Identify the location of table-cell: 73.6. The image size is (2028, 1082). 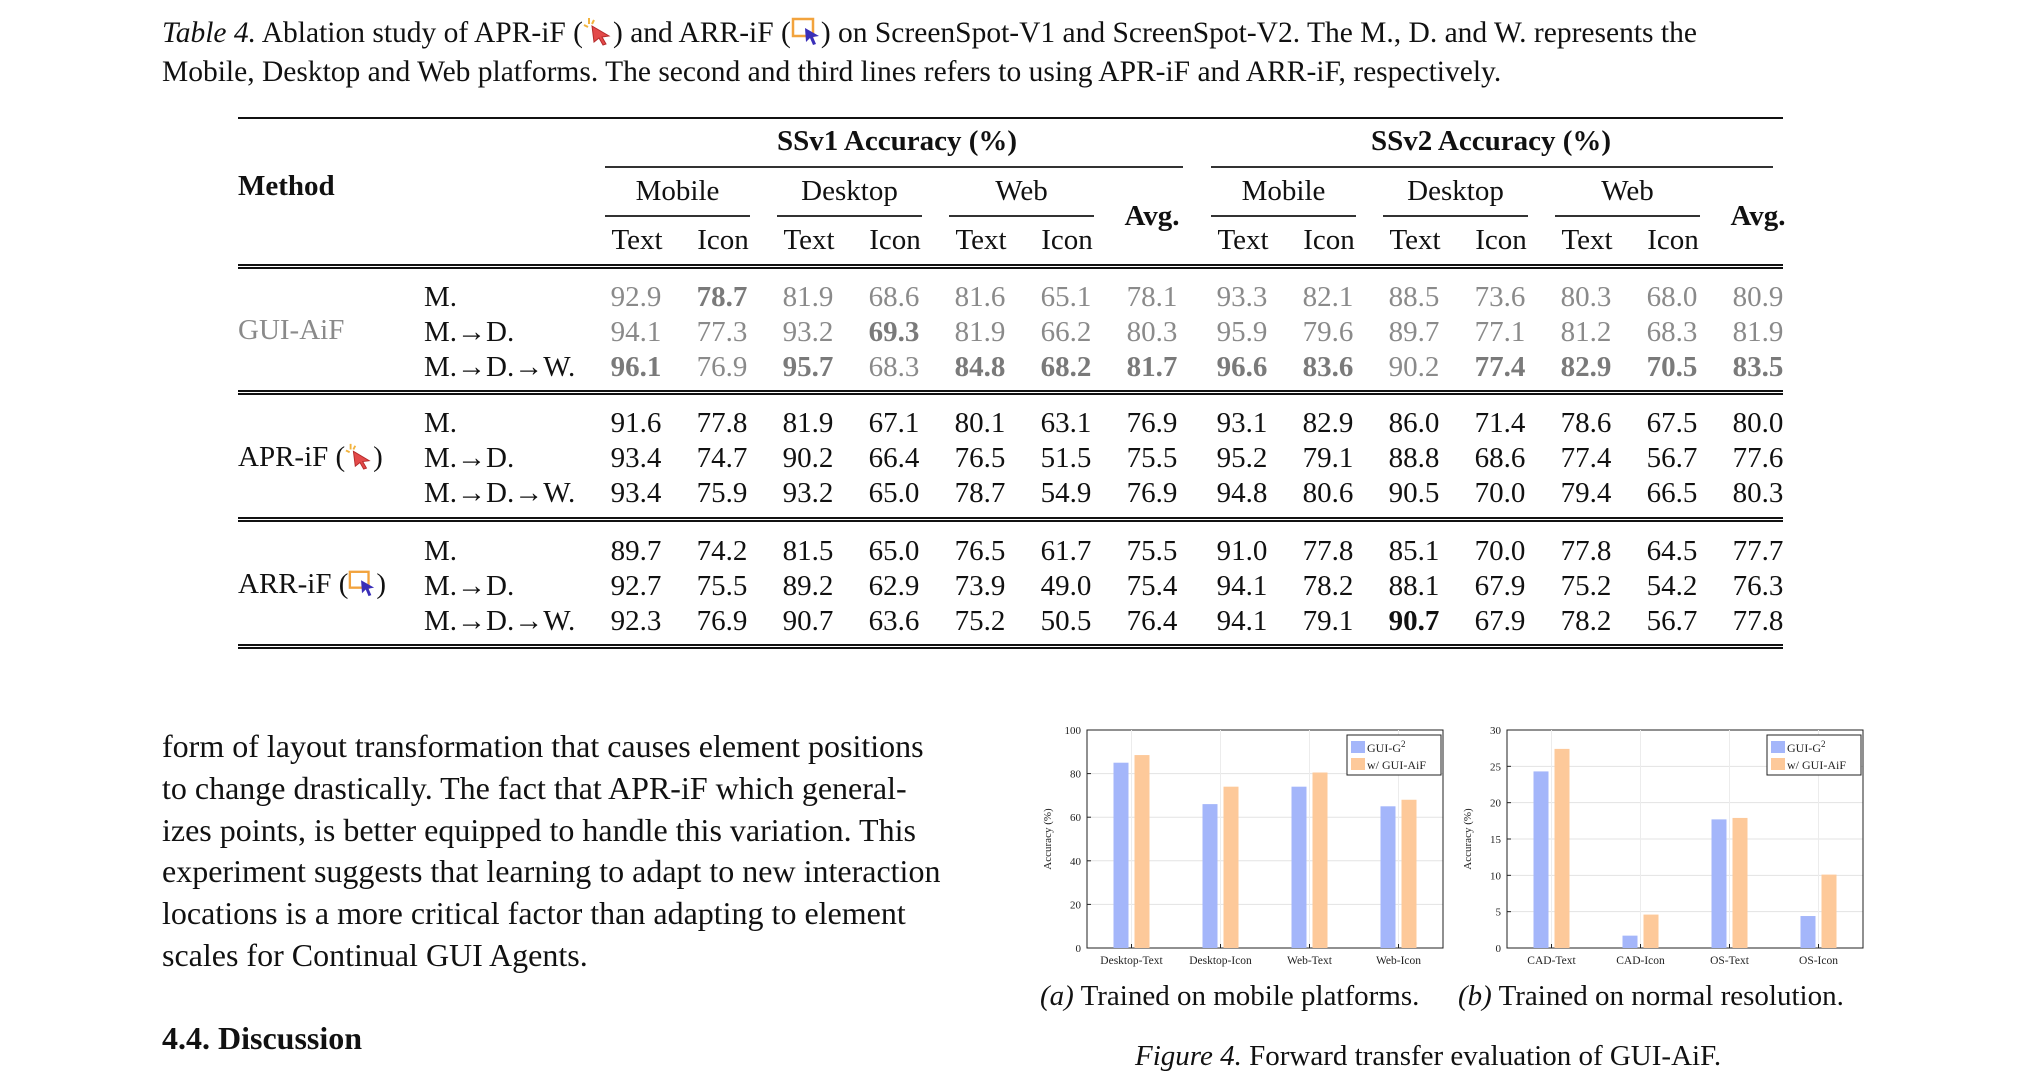
(1500, 297).